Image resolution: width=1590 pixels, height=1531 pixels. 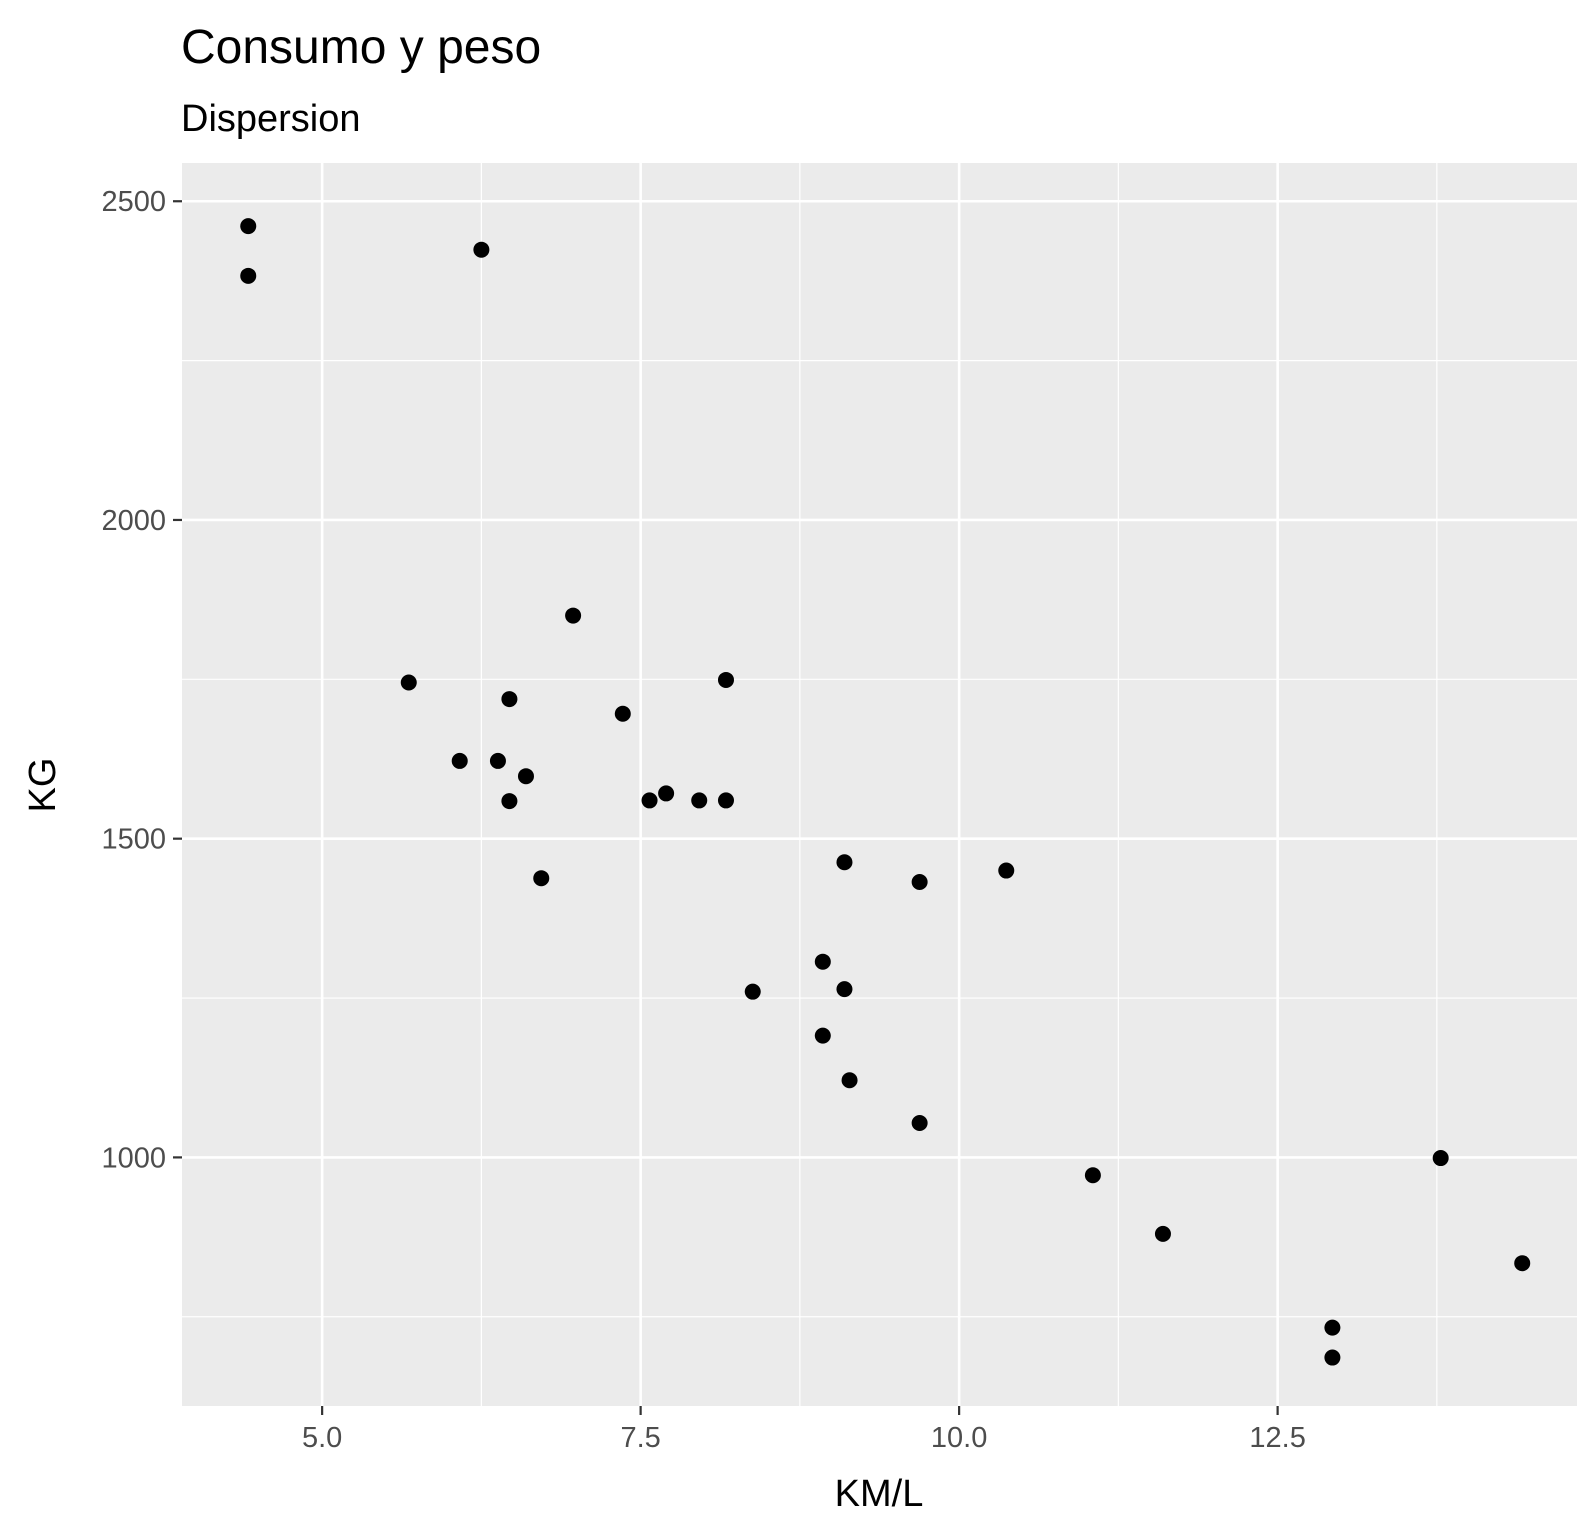 What do you see at coordinates (804, 1430) in the screenshot?
I see `x-axis: 5.0 7.5 10.0 12.5` at bounding box center [804, 1430].